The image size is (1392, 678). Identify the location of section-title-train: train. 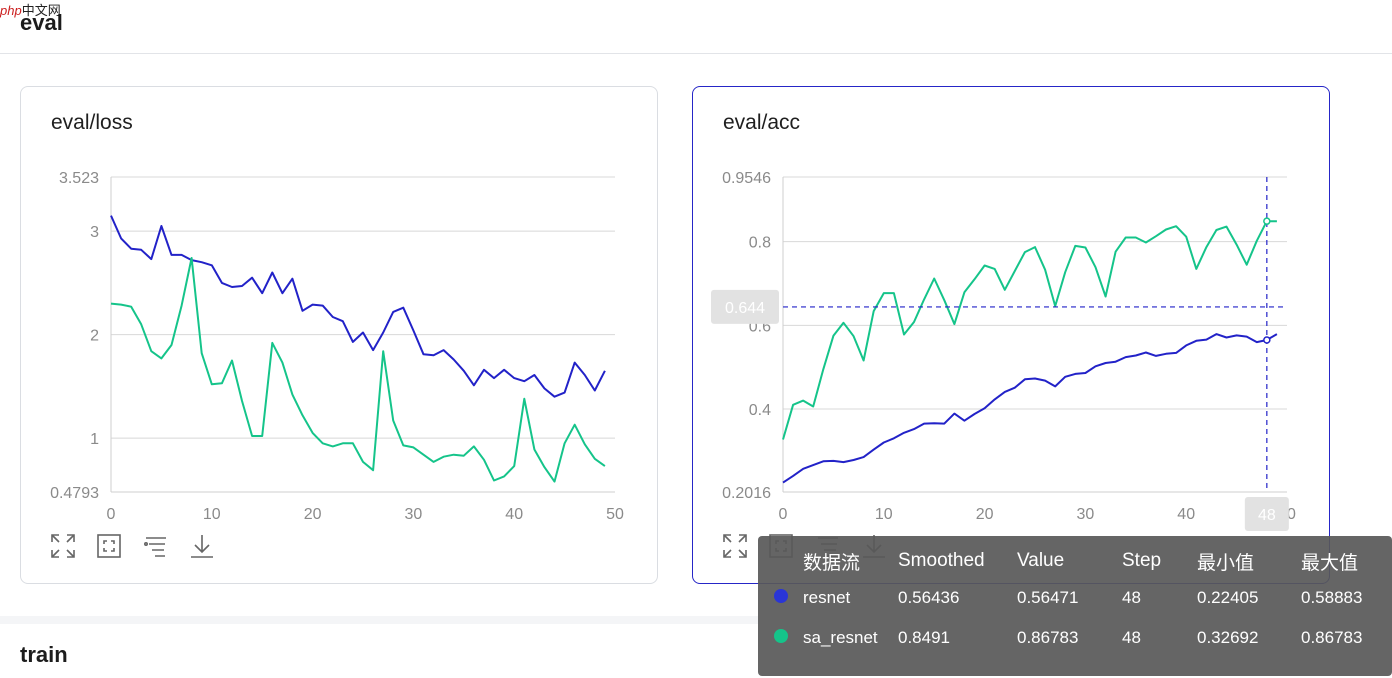
(44, 654).